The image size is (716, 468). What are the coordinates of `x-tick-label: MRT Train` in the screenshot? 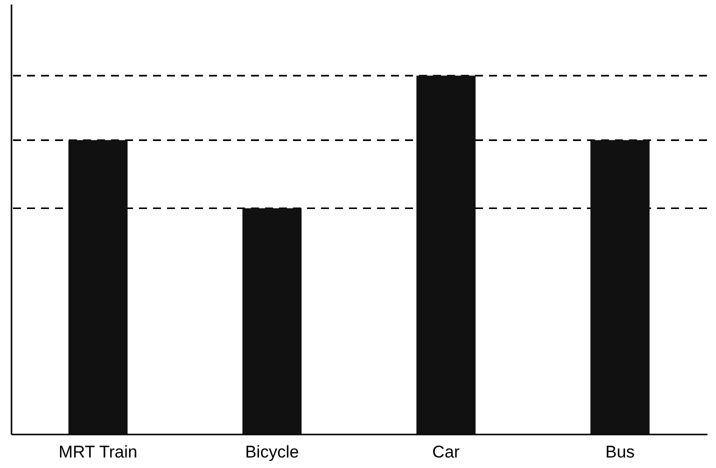 It's located at (98, 452).